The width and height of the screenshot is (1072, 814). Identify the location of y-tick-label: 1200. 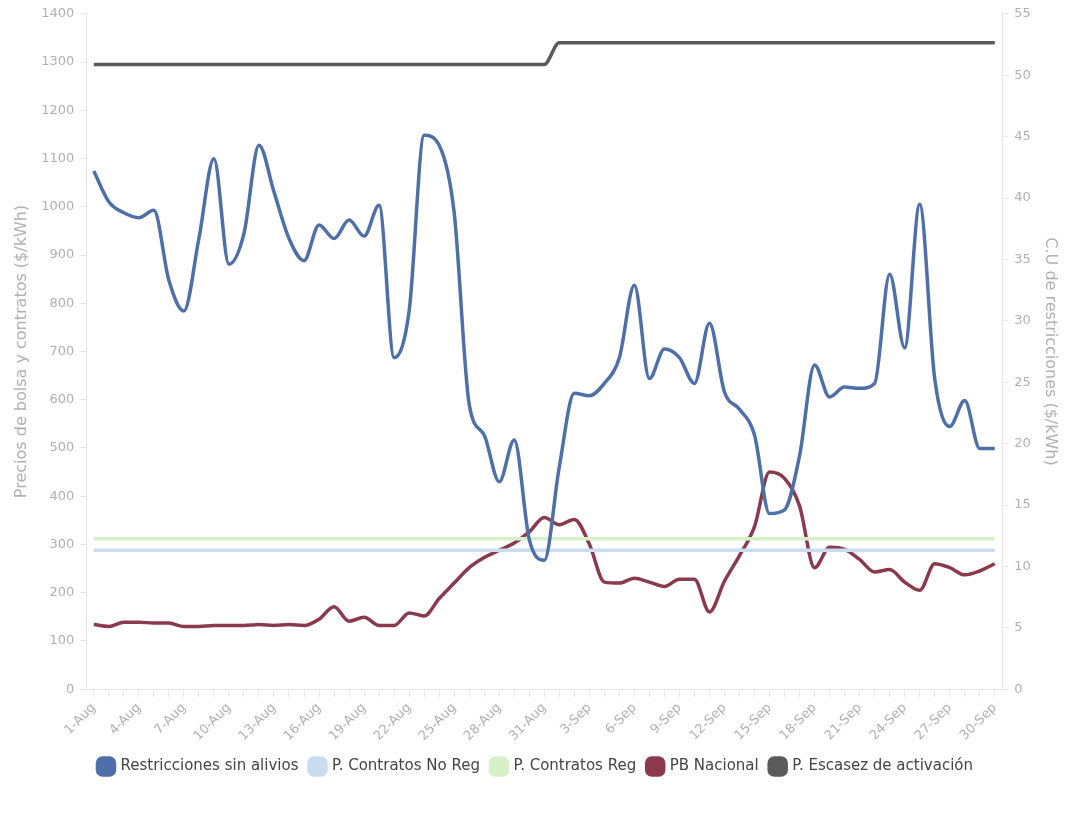
(58, 109).